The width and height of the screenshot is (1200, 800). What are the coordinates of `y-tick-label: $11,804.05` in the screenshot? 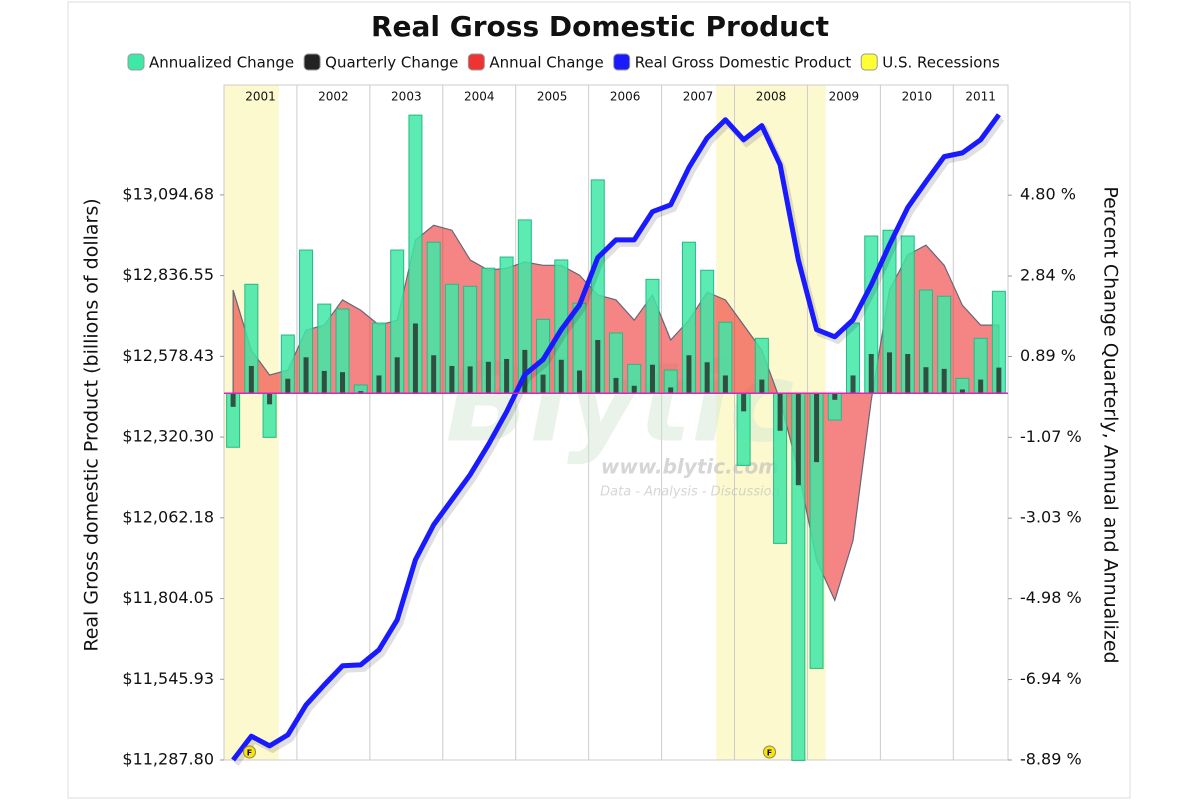 It's located at (168, 597).